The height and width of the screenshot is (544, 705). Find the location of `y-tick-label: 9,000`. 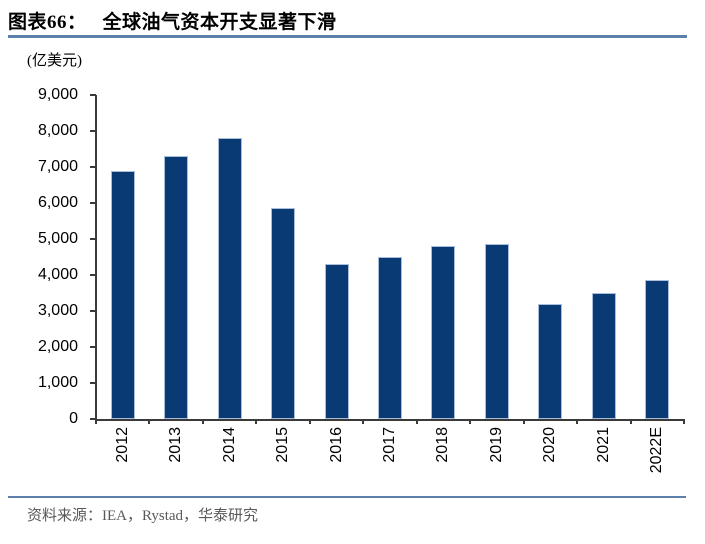

y-tick-label: 9,000 is located at coordinates (57, 94).